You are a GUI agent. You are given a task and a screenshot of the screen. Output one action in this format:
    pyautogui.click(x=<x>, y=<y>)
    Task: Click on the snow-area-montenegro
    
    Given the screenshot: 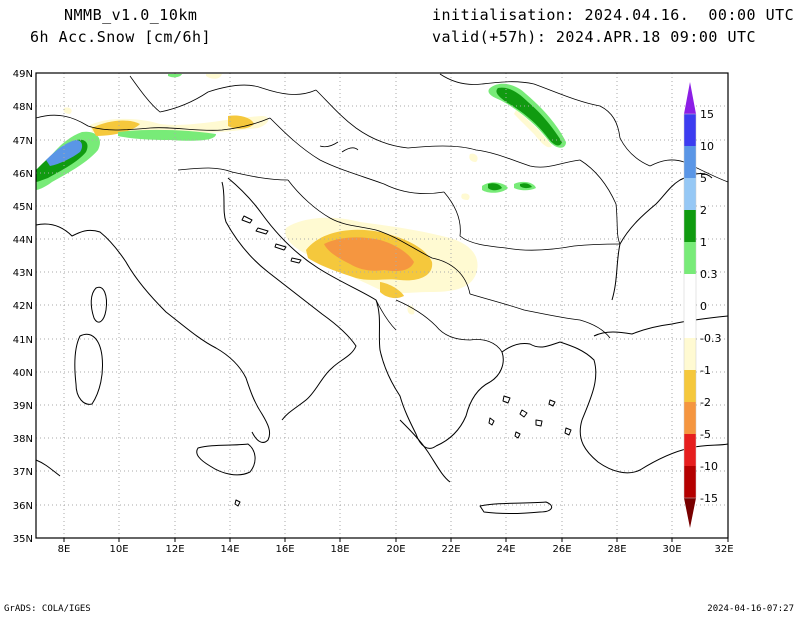 What is the action you would take?
    pyautogui.click(x=392, y=290)
    